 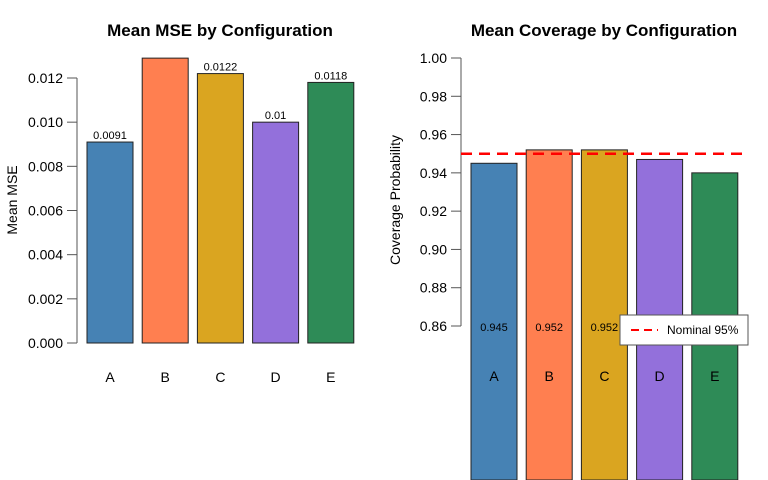 I want to click on coverage-legend: Nominal 95%, so click(x=684, y=330).